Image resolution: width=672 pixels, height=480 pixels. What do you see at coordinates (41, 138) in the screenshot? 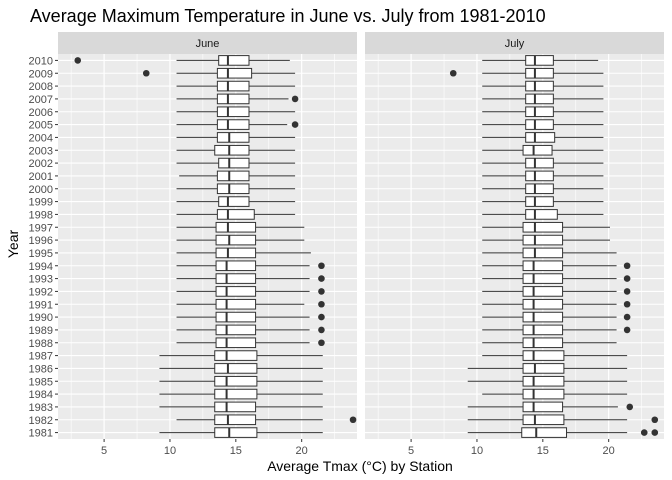
I see `y-tick-label: 2004` at bounding box center [41, 138].